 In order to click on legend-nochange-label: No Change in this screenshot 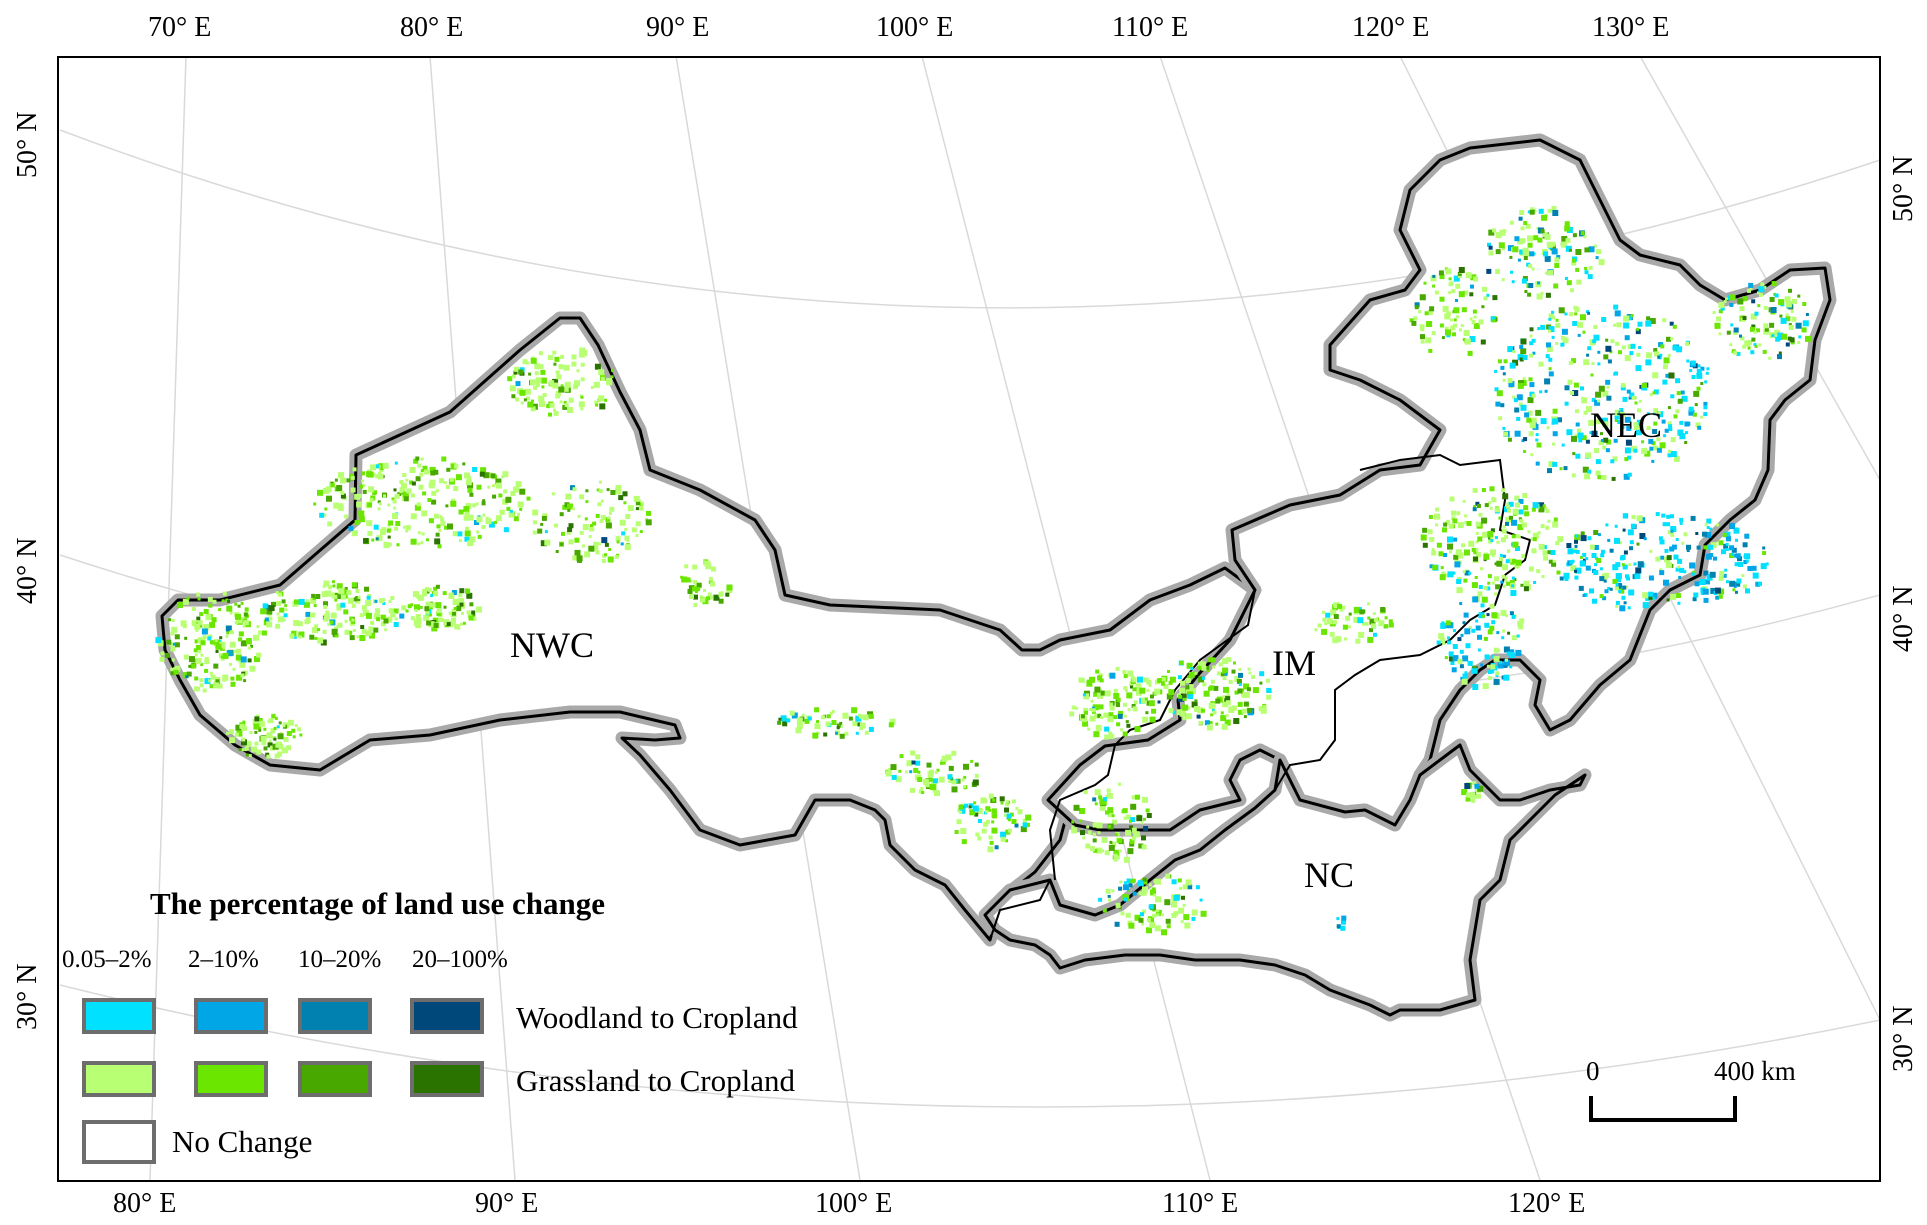, I will do `click(242, 1141)`.